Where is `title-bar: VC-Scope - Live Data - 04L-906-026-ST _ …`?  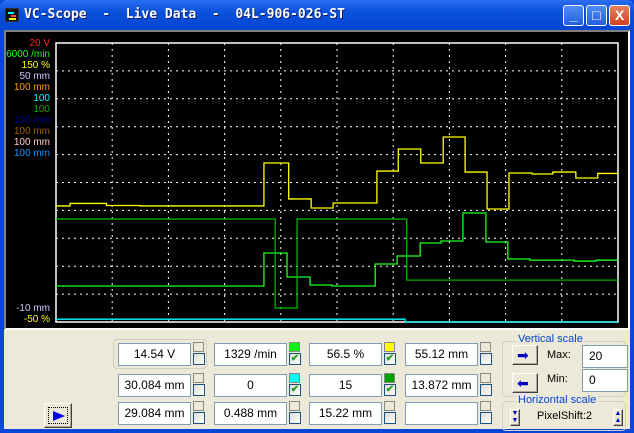
title-bar: VC-Scope - Live Data - 04L-906-026-ST _ … is located at coordinates (317, 15).